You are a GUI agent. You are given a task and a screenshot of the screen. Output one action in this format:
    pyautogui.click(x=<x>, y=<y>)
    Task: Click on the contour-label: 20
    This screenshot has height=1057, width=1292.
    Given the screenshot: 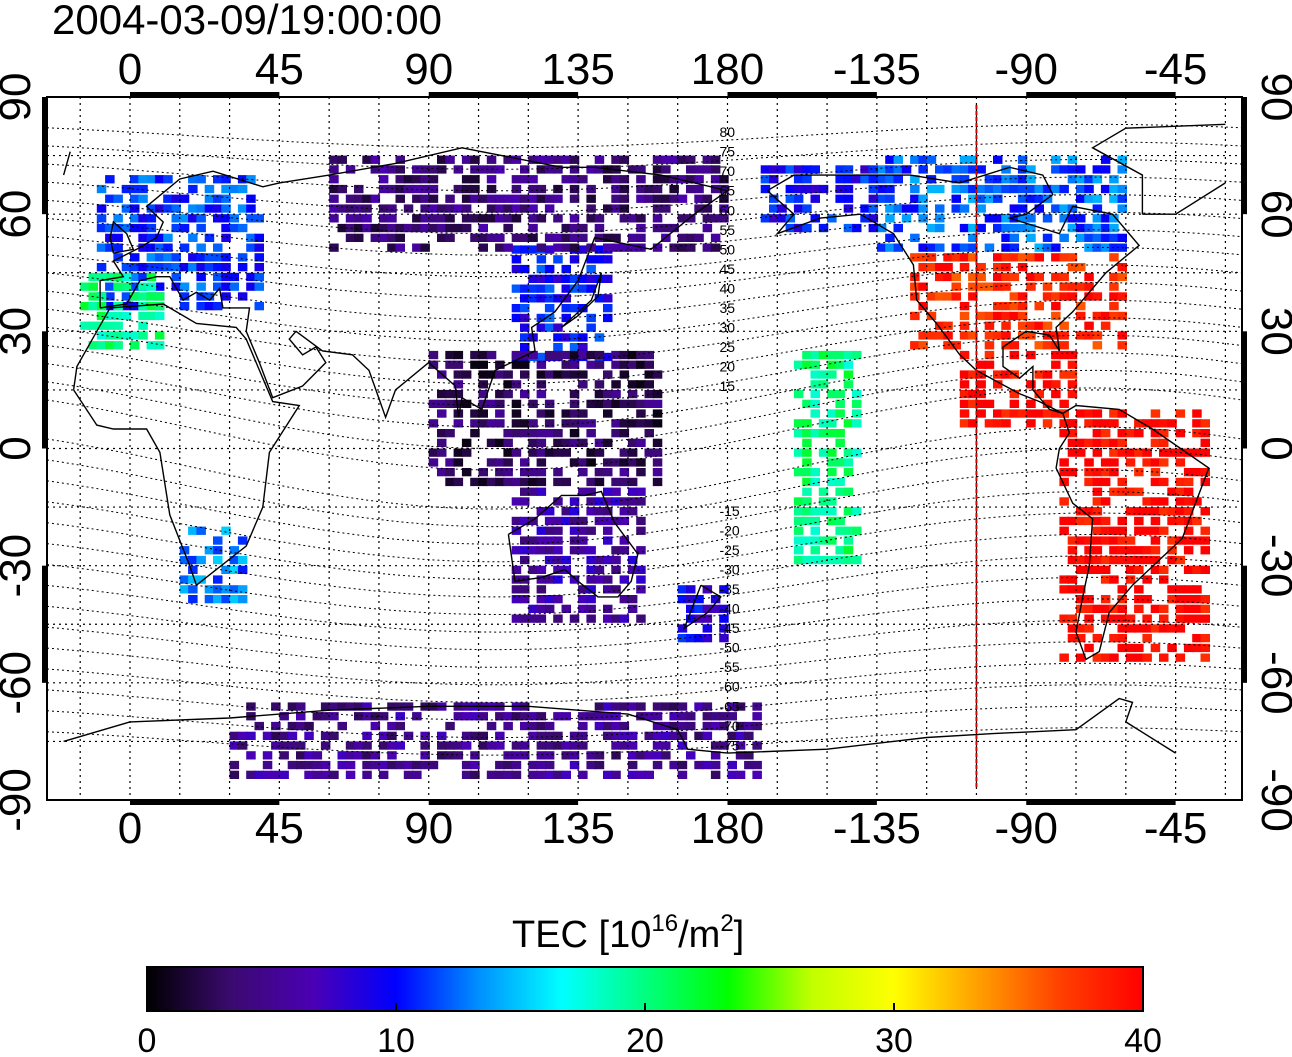 What is the action you would take?
    pyautogui.click(x=727, y=366)
    